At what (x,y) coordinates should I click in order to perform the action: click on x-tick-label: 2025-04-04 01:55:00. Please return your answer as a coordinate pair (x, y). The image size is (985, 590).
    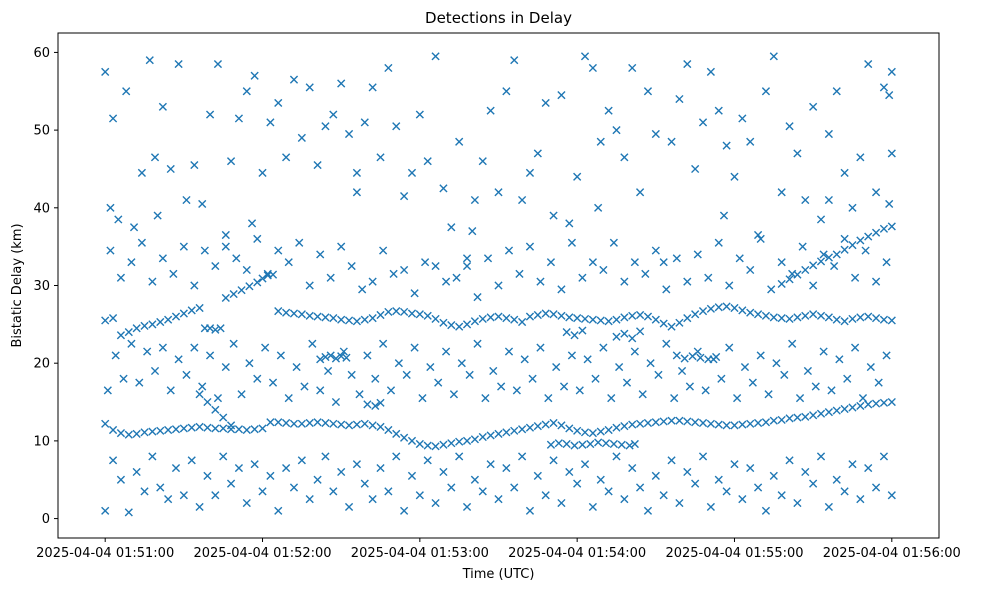
    Looking at the image, I should click on (734, 553).